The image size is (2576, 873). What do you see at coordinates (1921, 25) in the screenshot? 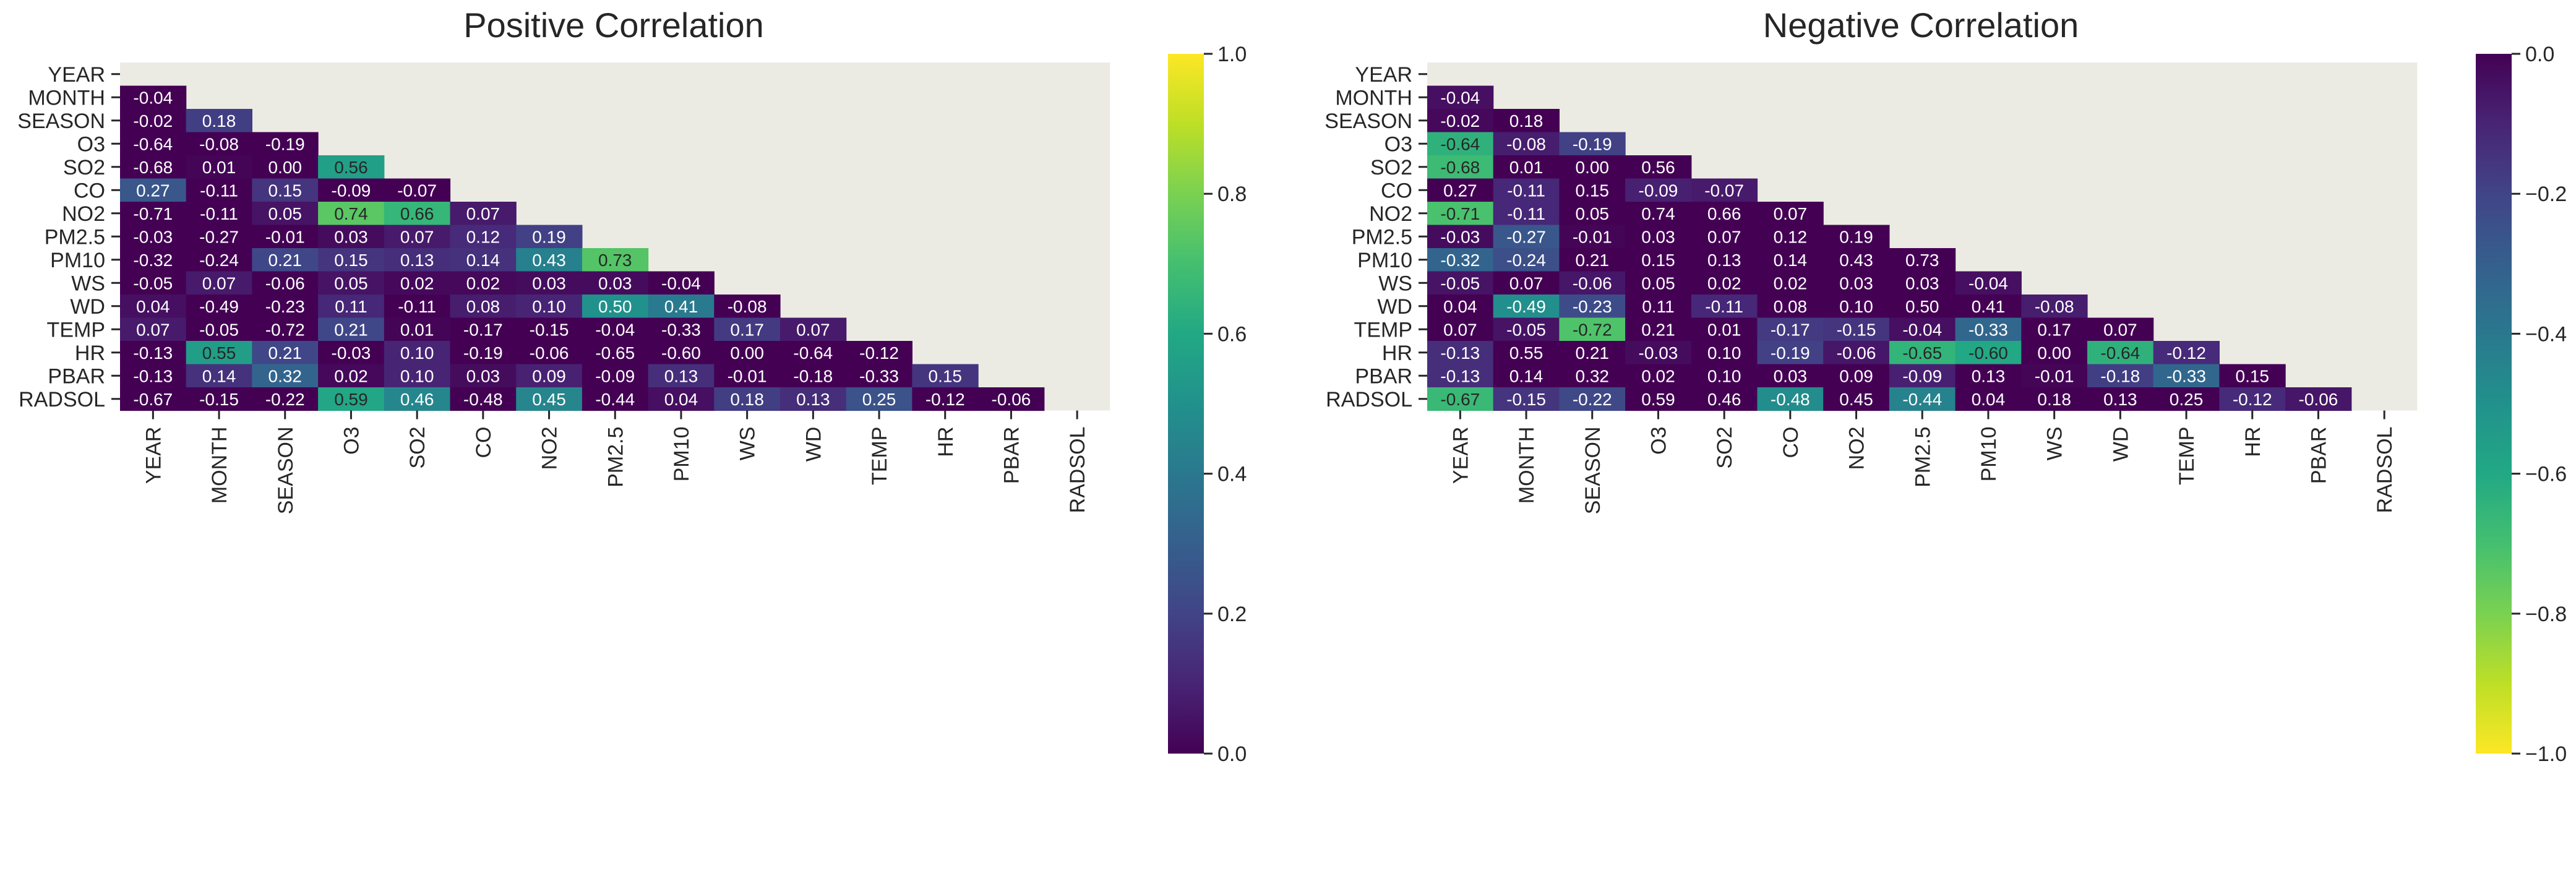
I see `chart-title: Negative Correlation` at bounding box center [1921, 25].